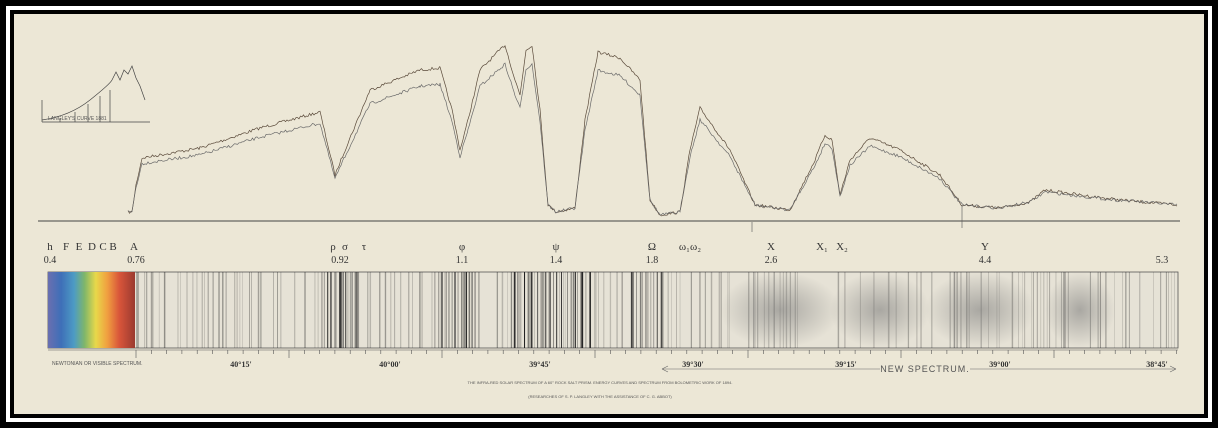  I want to click on line-label: X₂, so click(842, 247).